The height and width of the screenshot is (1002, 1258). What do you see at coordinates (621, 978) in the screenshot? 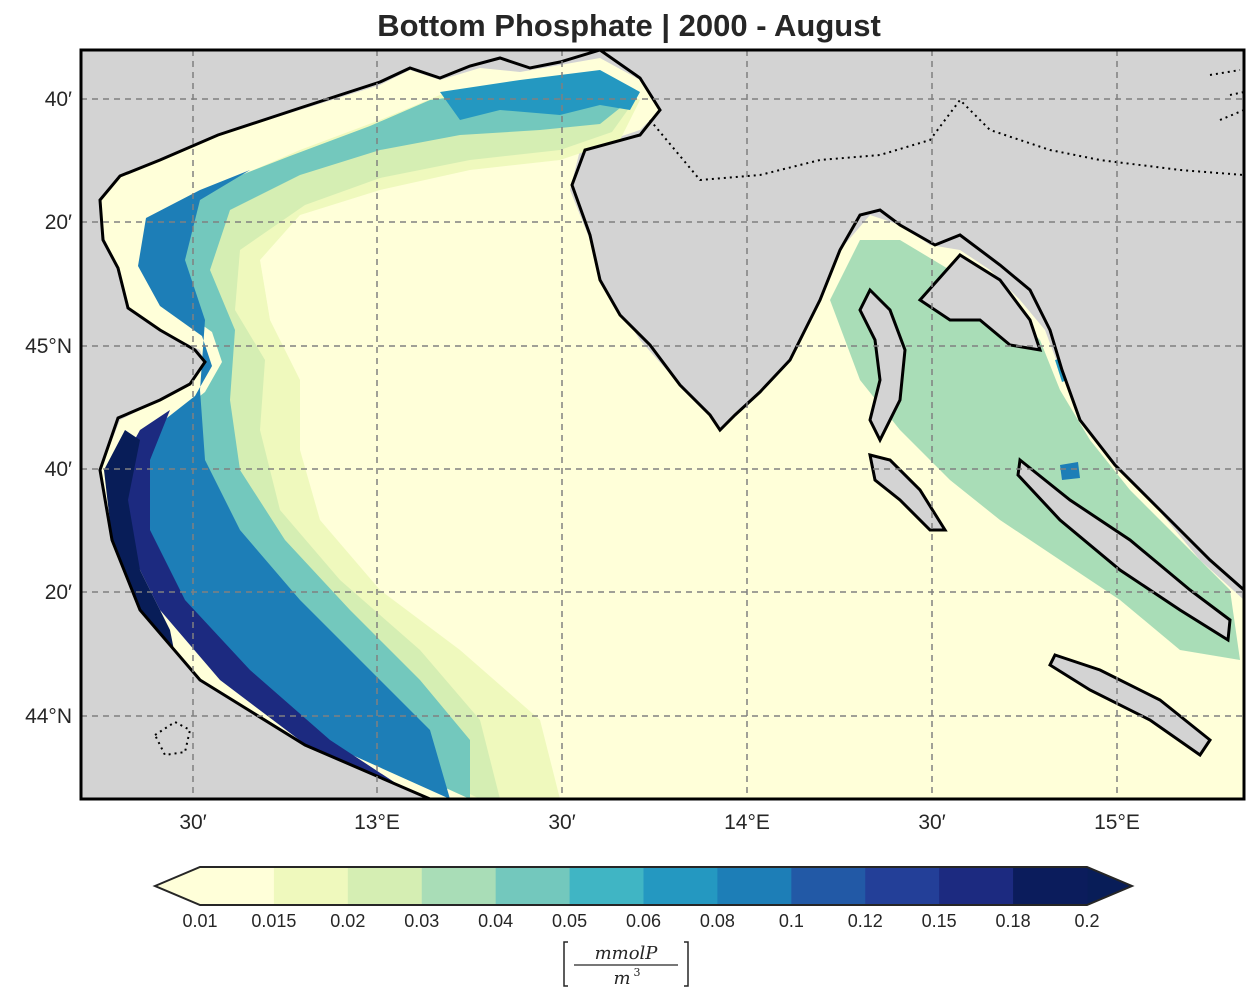
I see `unit-denominator: m` at bounding box center [621, 978].